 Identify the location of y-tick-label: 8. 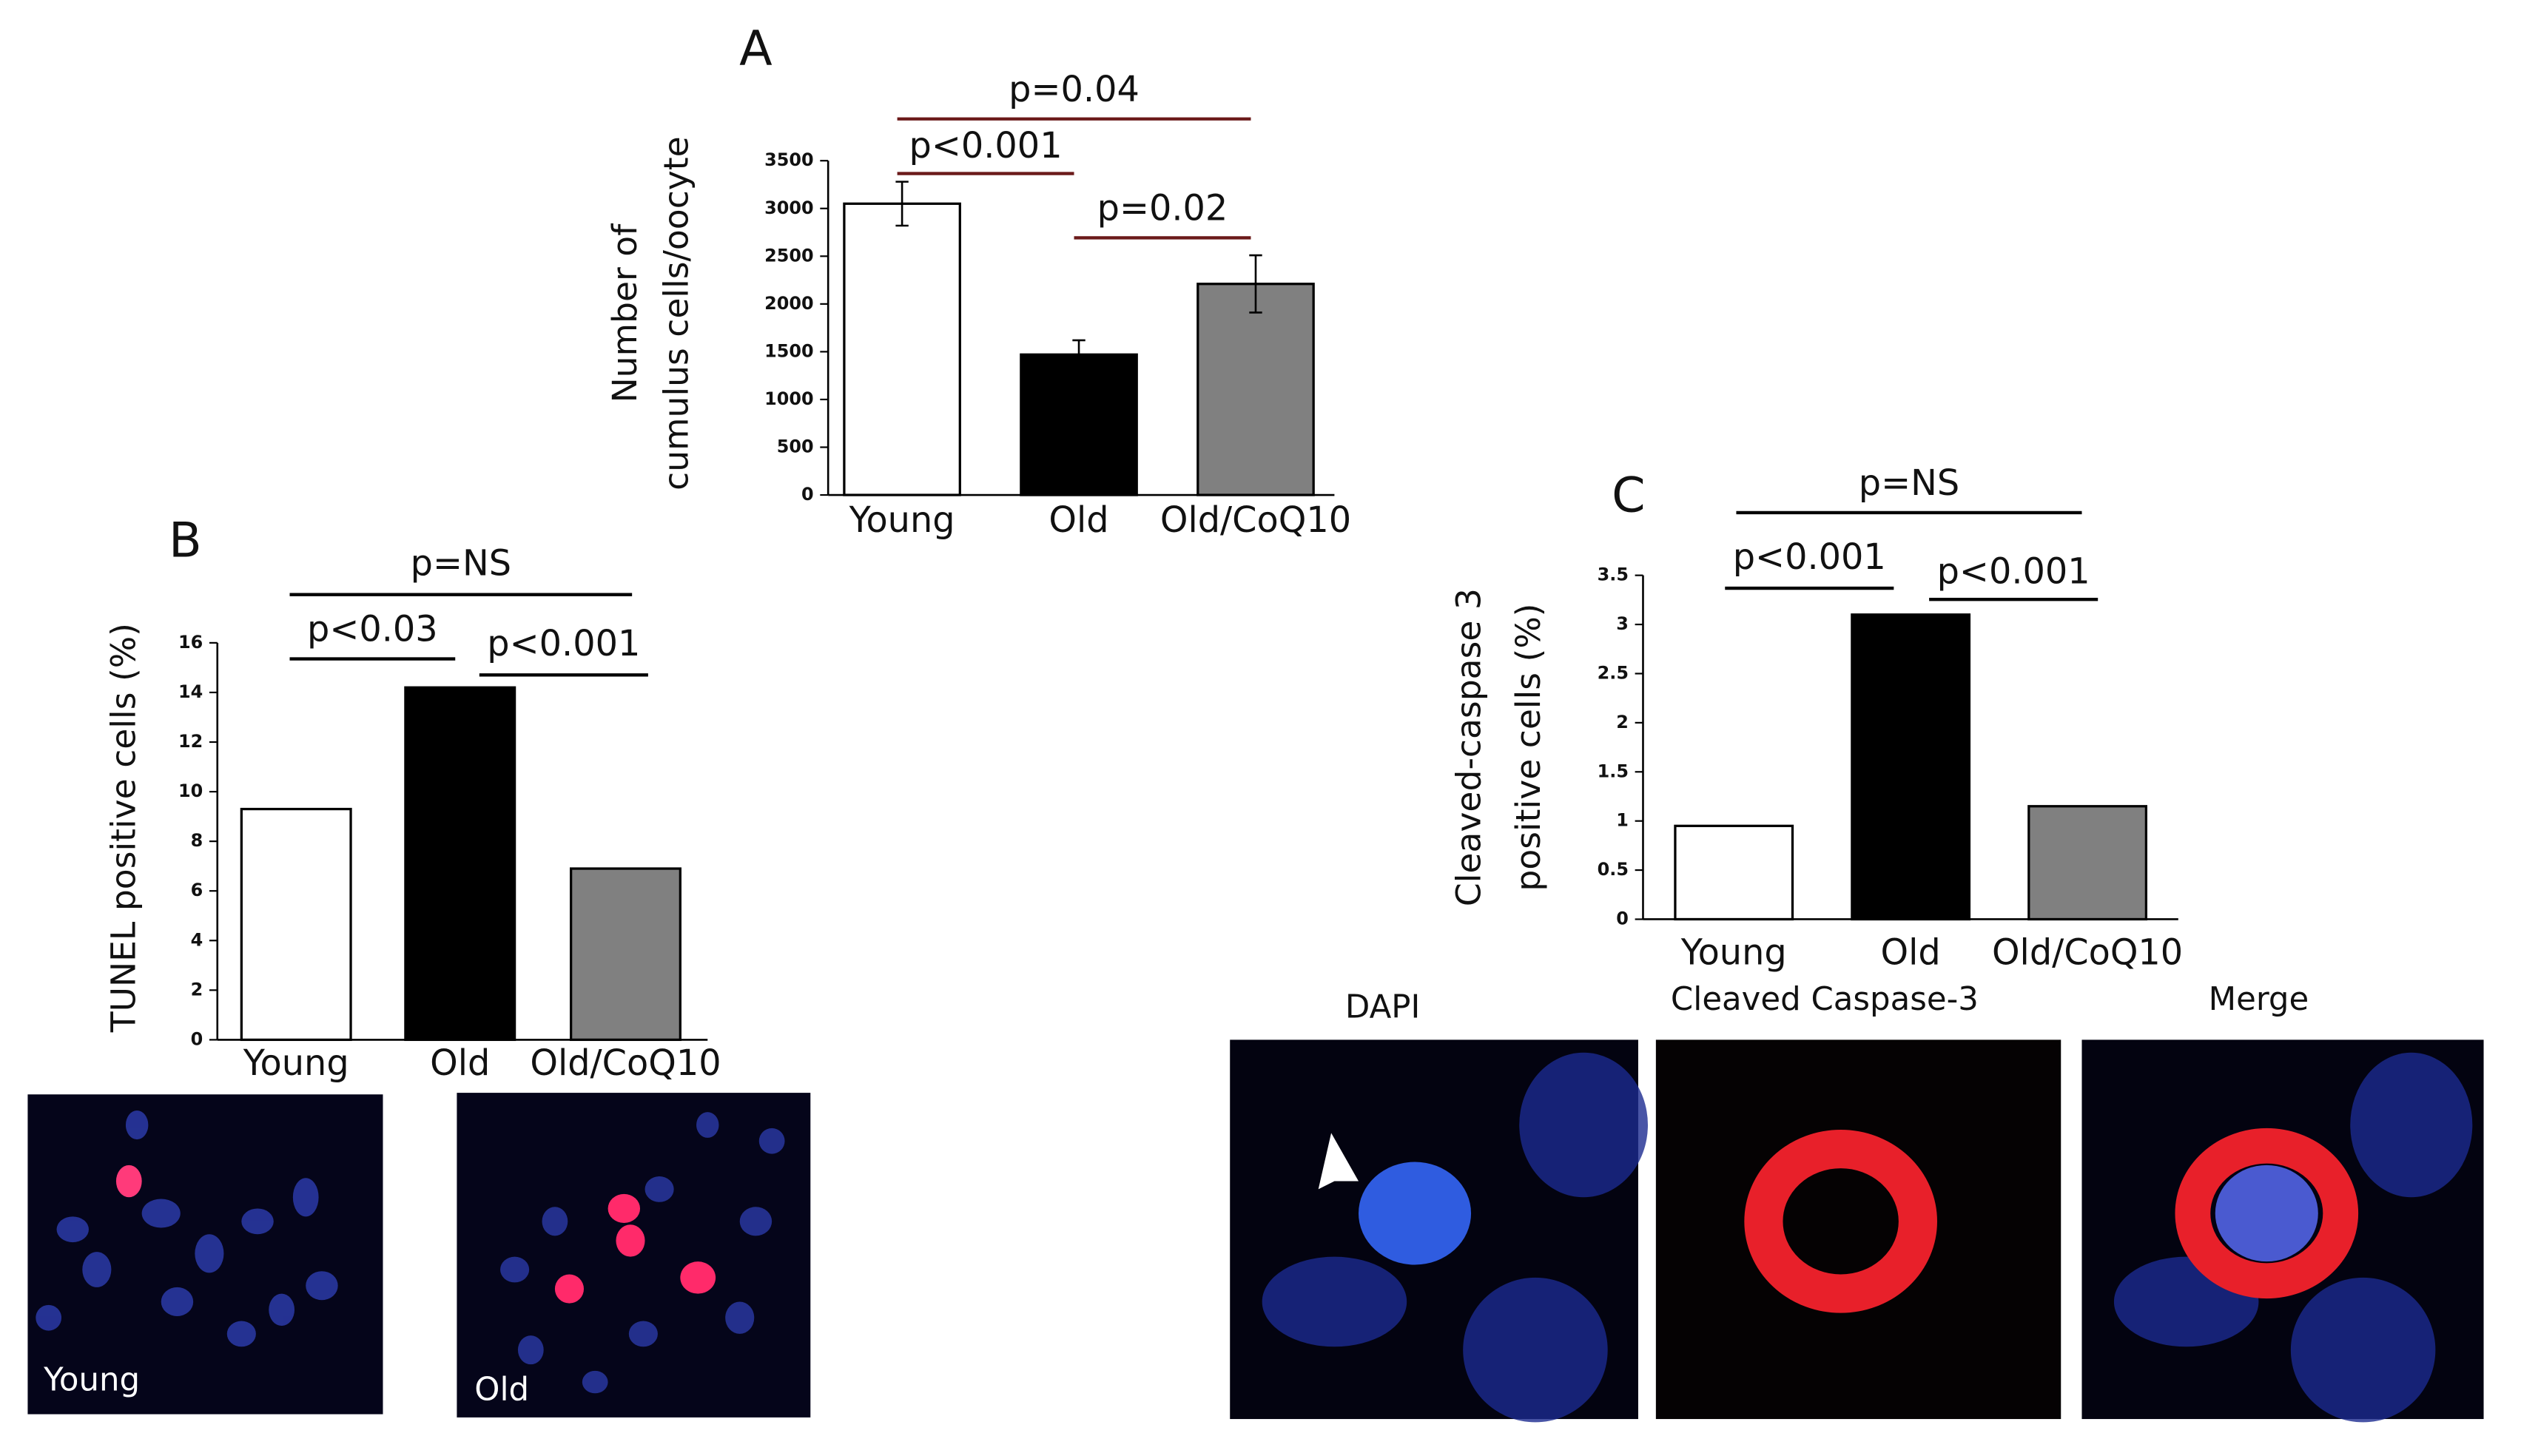
(197, 840).